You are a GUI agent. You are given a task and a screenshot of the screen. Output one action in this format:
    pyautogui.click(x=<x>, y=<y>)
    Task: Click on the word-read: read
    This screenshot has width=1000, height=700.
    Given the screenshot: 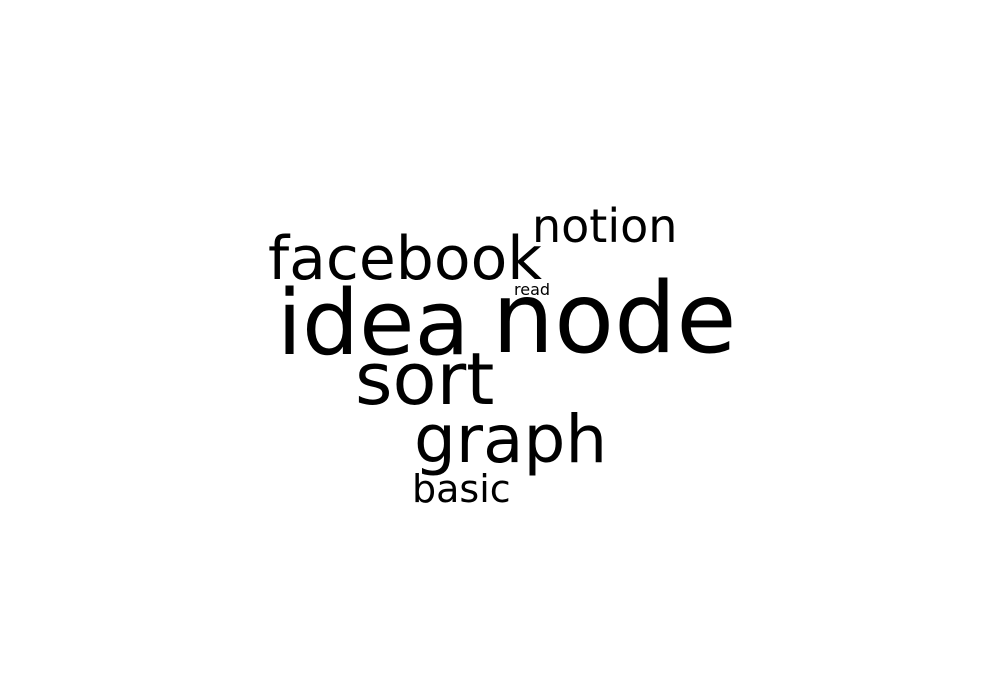 What is the action you would take?
    pyautogui.click(x=532, y=289)
    